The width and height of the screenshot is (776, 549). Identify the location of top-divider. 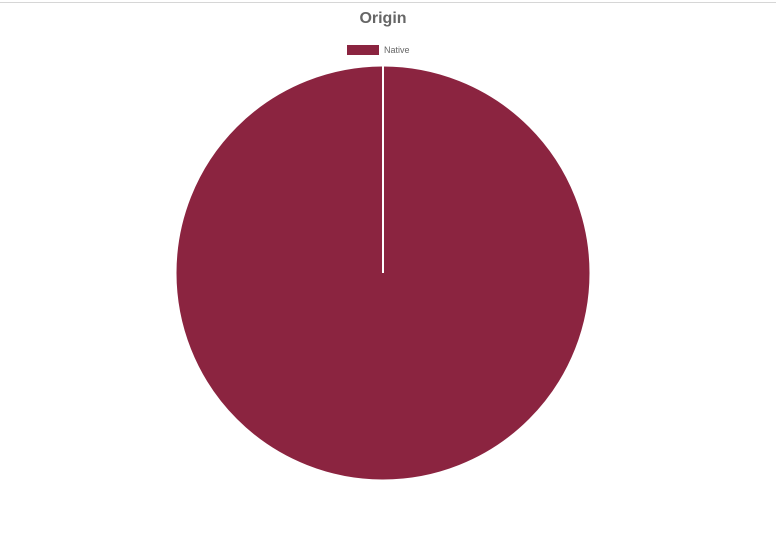
(388, 2).